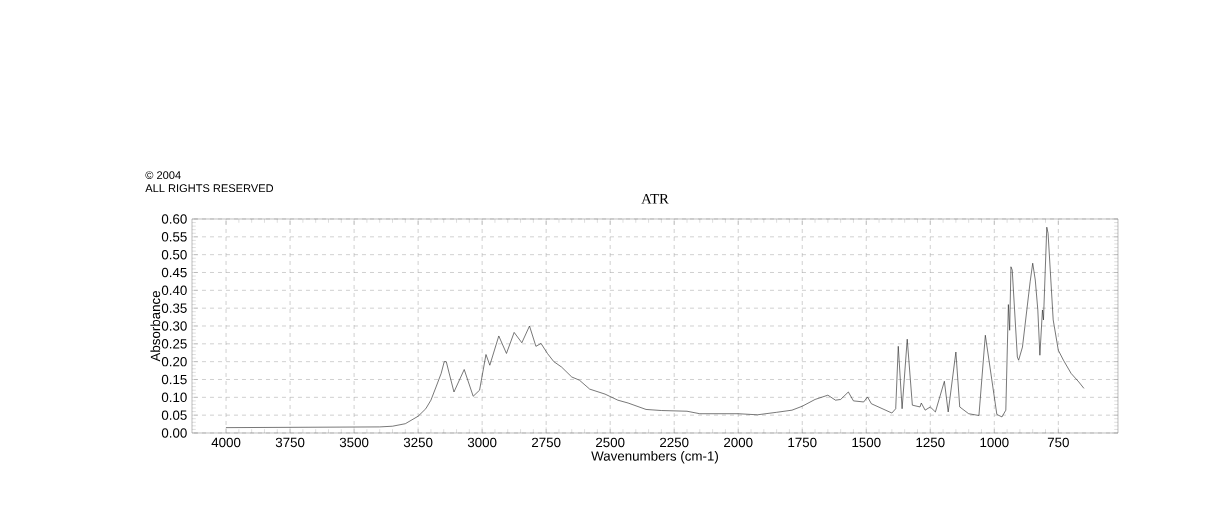 The image size is (1218, 528). What do you see at coordinates (546, 442) in the screenshot?
I see `x-tick-label: 2750` at bounding box center [546, 442].